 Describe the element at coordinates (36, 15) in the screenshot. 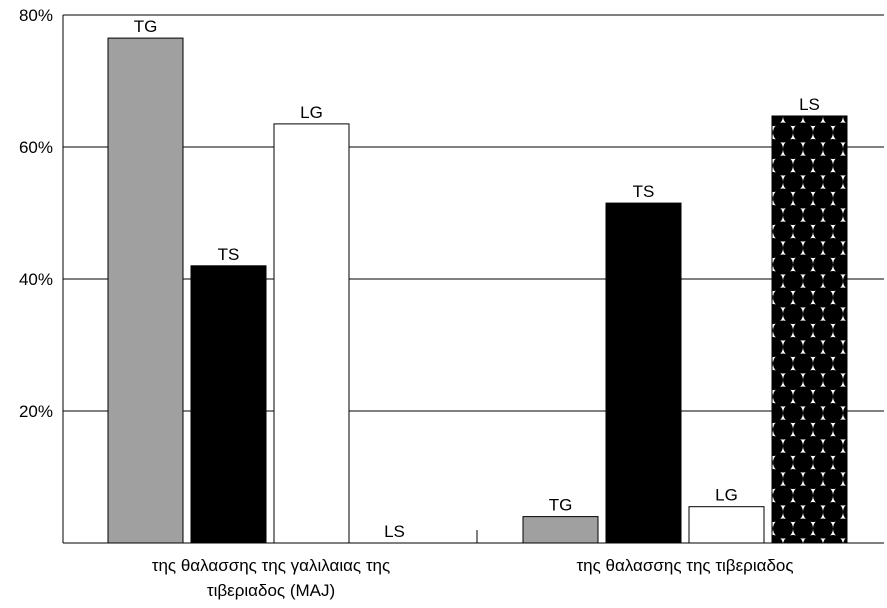

I see `y-tick-label: 80%` at that location.